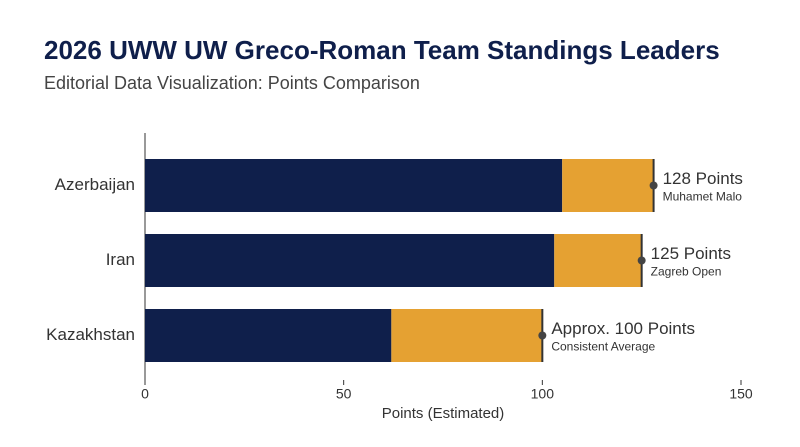  I want to click on x-axis-label: Points (Estimated), so click(443, 413).